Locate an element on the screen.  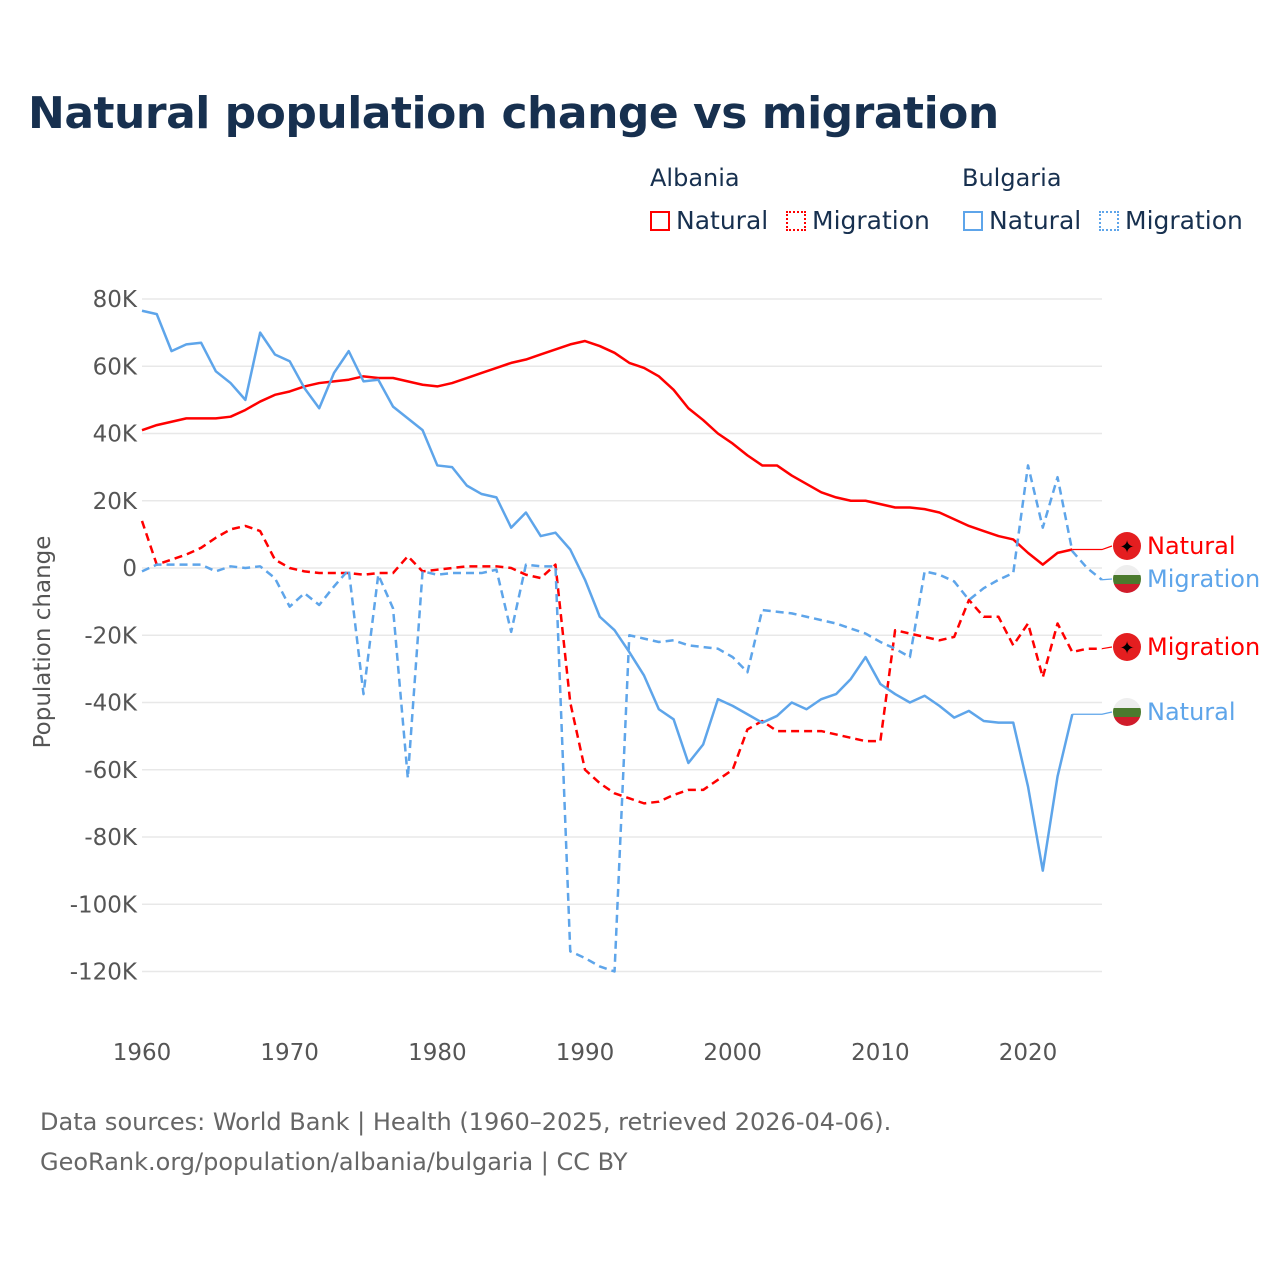
legend-group-albania: Albania is located at coordinates (695, 178).